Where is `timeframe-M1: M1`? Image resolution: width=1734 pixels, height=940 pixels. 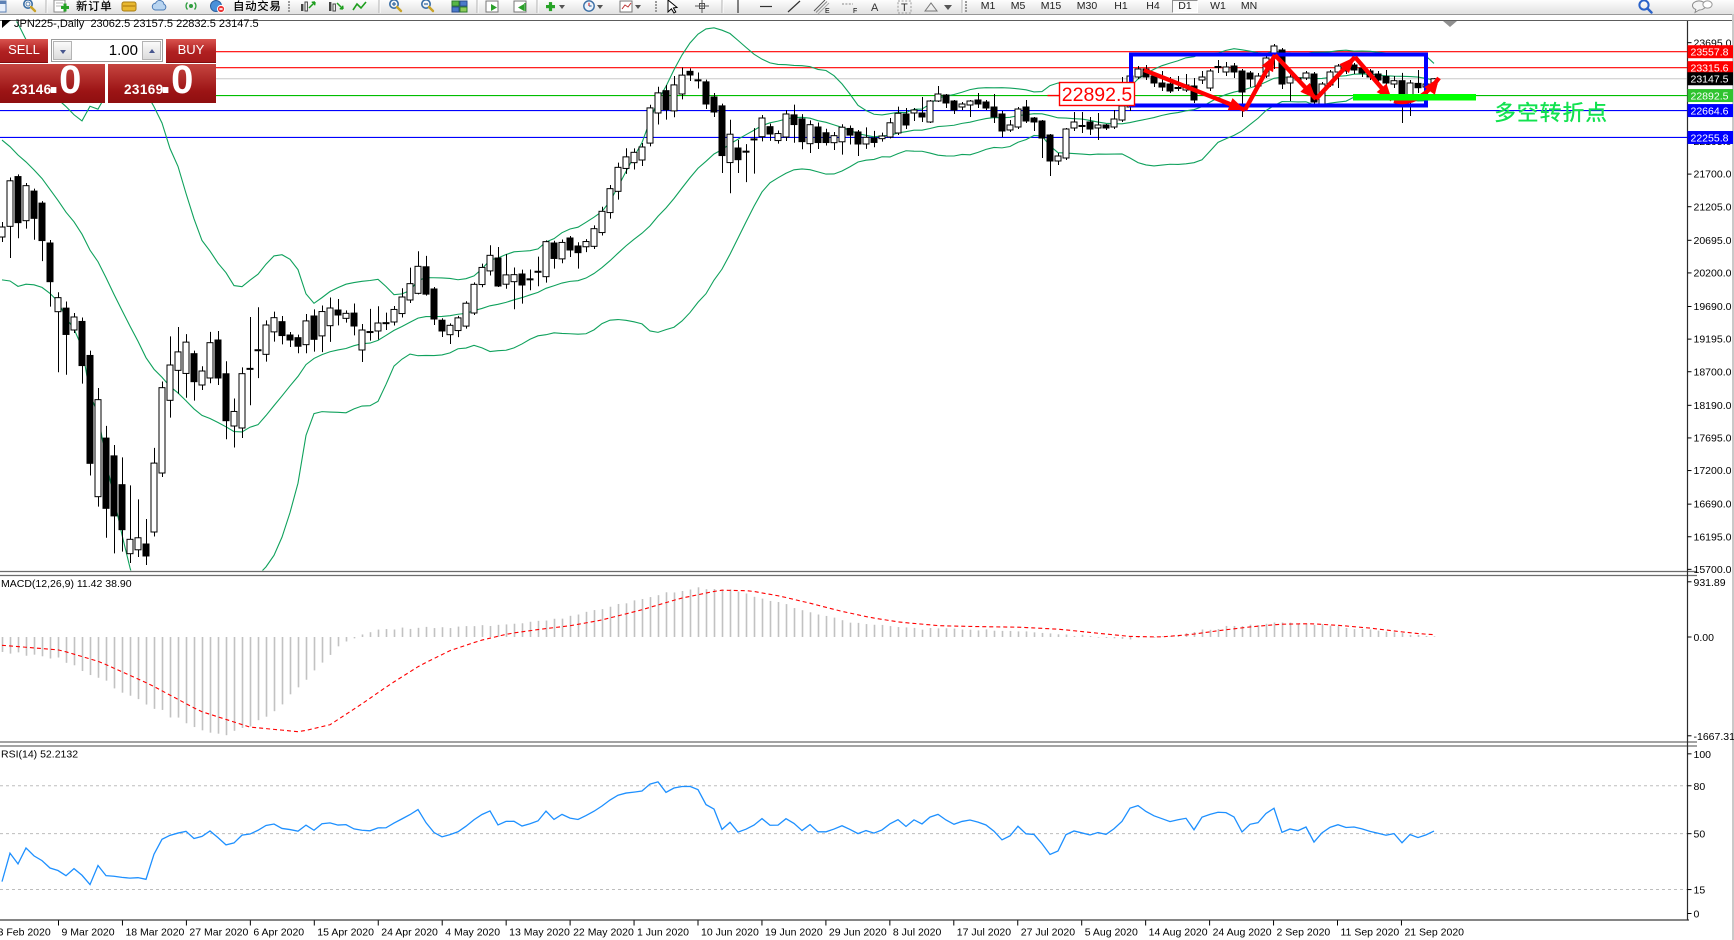 timeframe-M1: M1 is located at coordinates (988, 6).